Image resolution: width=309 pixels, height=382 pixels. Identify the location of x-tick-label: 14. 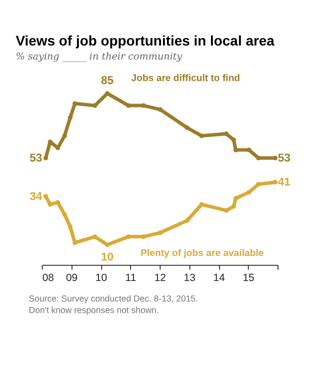
(219, 278).